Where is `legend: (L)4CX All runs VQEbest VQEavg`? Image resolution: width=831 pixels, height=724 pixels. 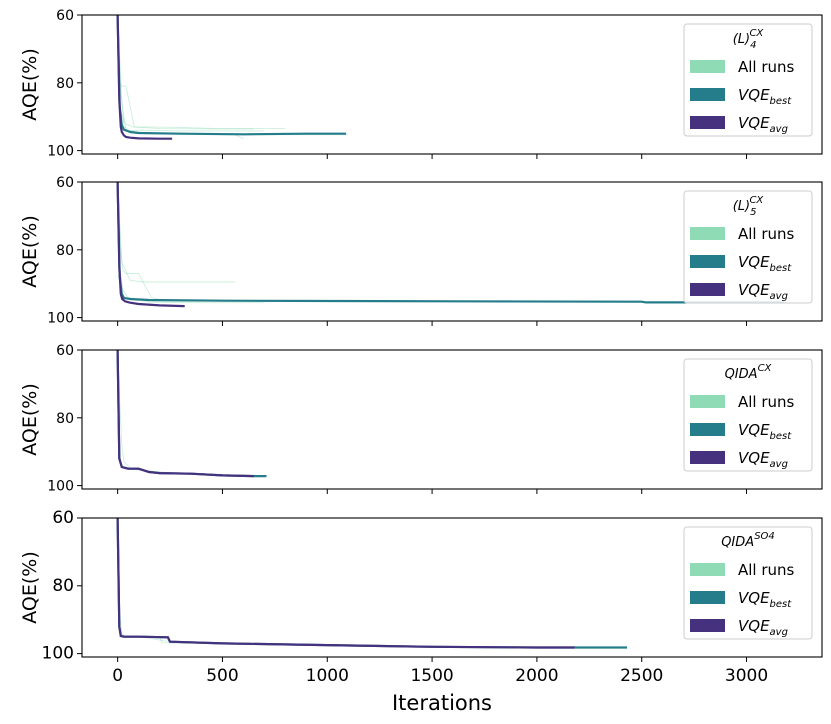 legend: (L)4CX All runs VQEbest VQEavg is located at coordinates (748, 80).